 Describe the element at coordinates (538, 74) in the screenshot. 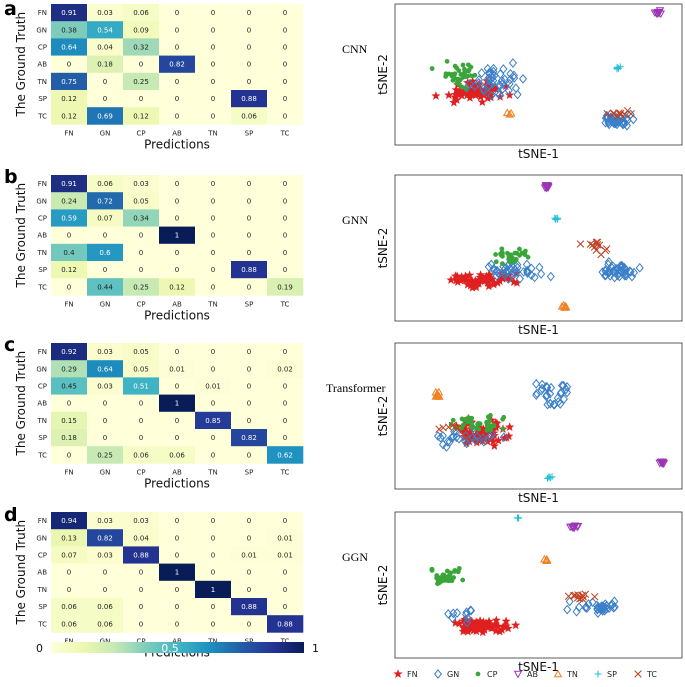

I see `tsne-plot-frame` at that location.